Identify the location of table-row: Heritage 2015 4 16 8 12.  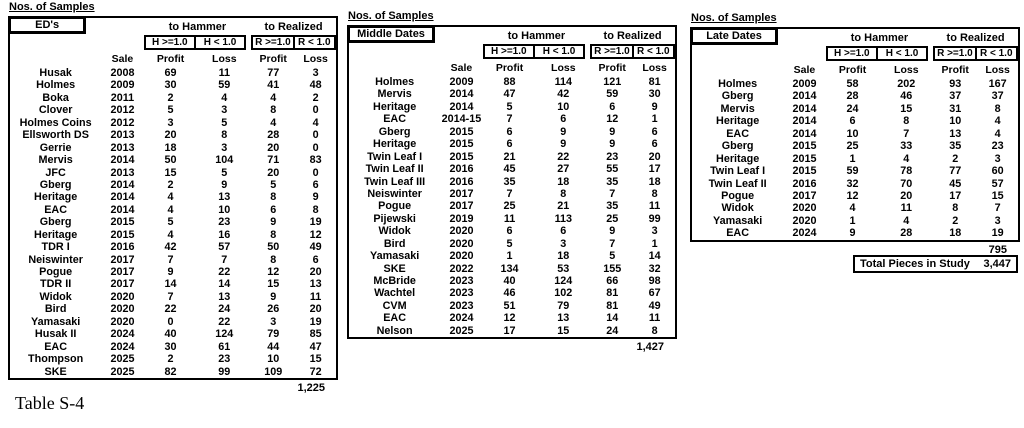
(173, 235).